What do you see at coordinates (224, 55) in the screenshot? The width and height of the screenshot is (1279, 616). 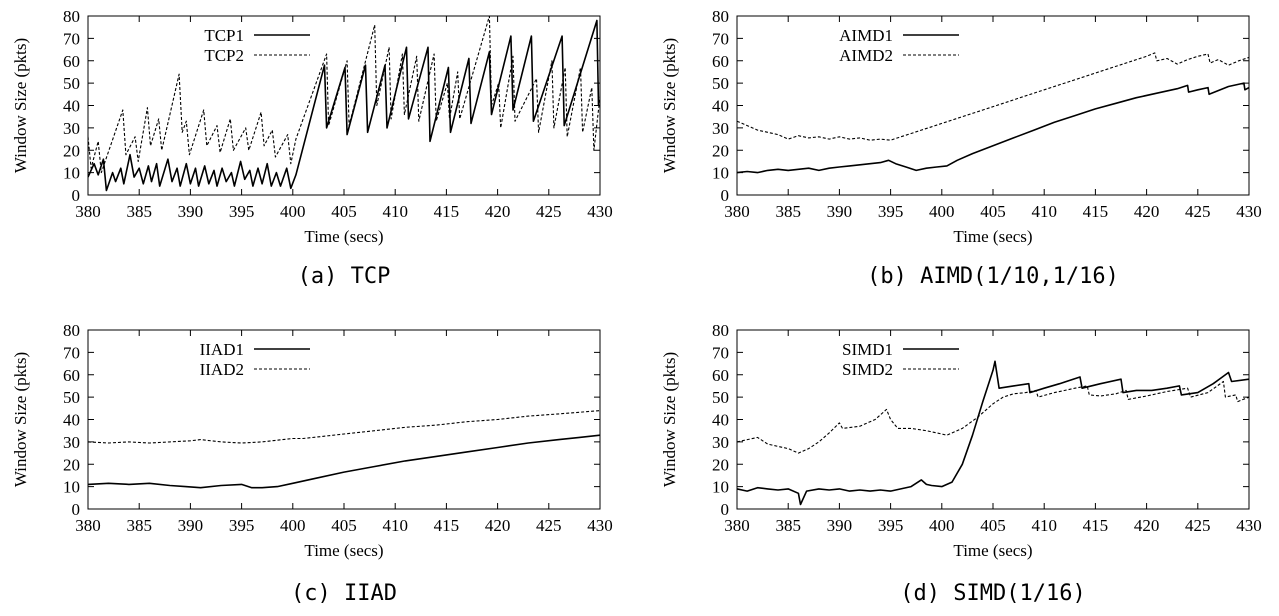 I see `legend-label-tcp2: TCP2` at bounding box center [224, 55].